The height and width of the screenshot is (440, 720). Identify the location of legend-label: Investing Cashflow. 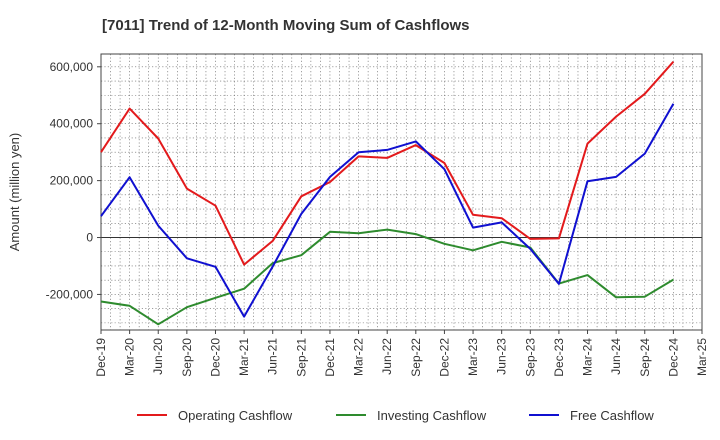
(432, 415).